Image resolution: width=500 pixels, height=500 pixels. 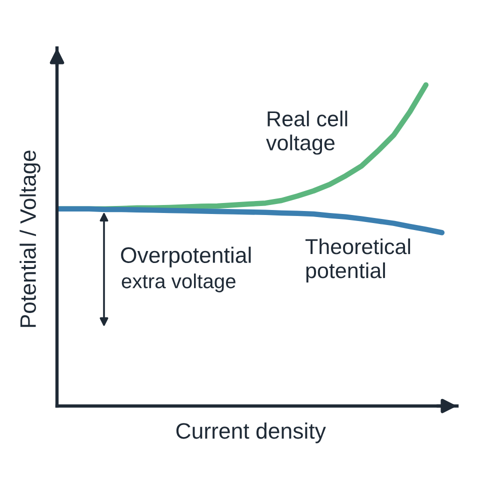 What do you see at coordinates (251, 433) in the screenshot?
I see `x-axis-title: Current density` at bounding box center [251, 433].